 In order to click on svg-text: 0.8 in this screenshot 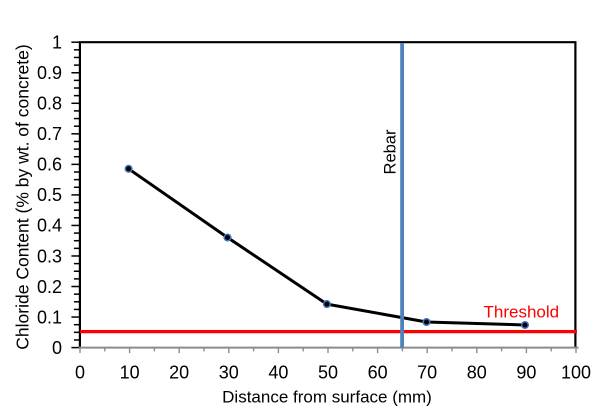, I will do `click(49, 104)`.